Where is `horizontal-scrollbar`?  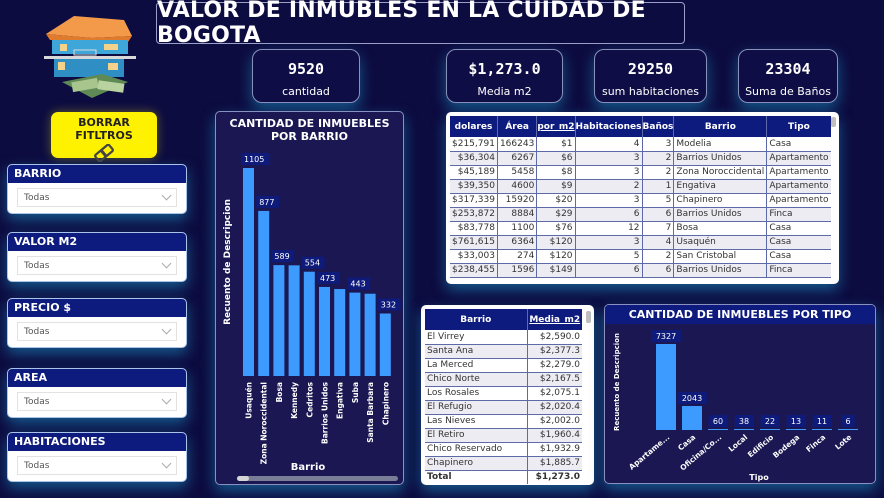
horizontal-scrollbar is located at coordinates (317, 478).